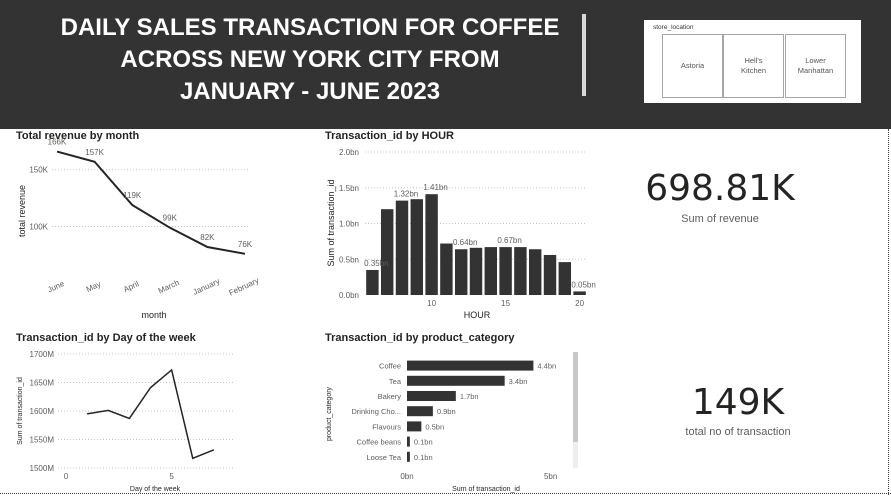  I want to click on category-label: Bakery, so click(390, 396).